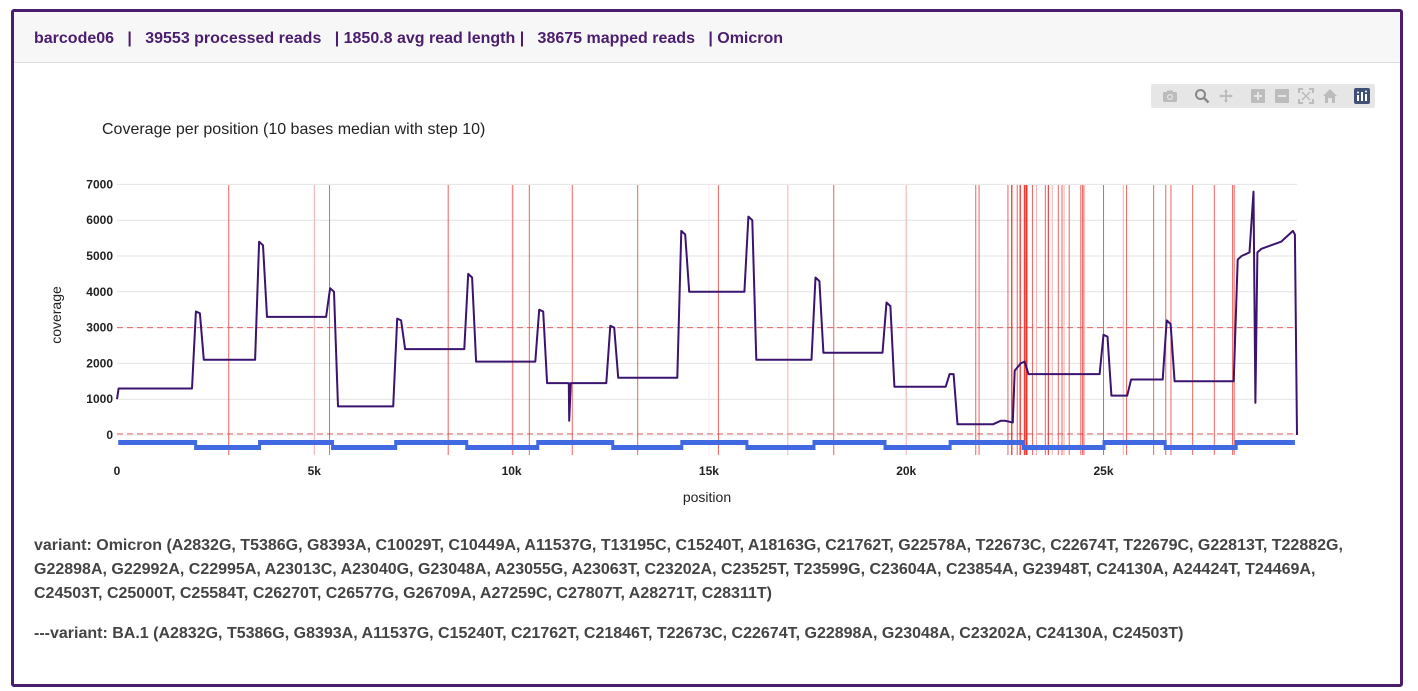 This screenshot has width=1418, height=691. Describe the element at coordinates (99, 256) in the screenshot. I see `y-tick-label: 5000` at that location.